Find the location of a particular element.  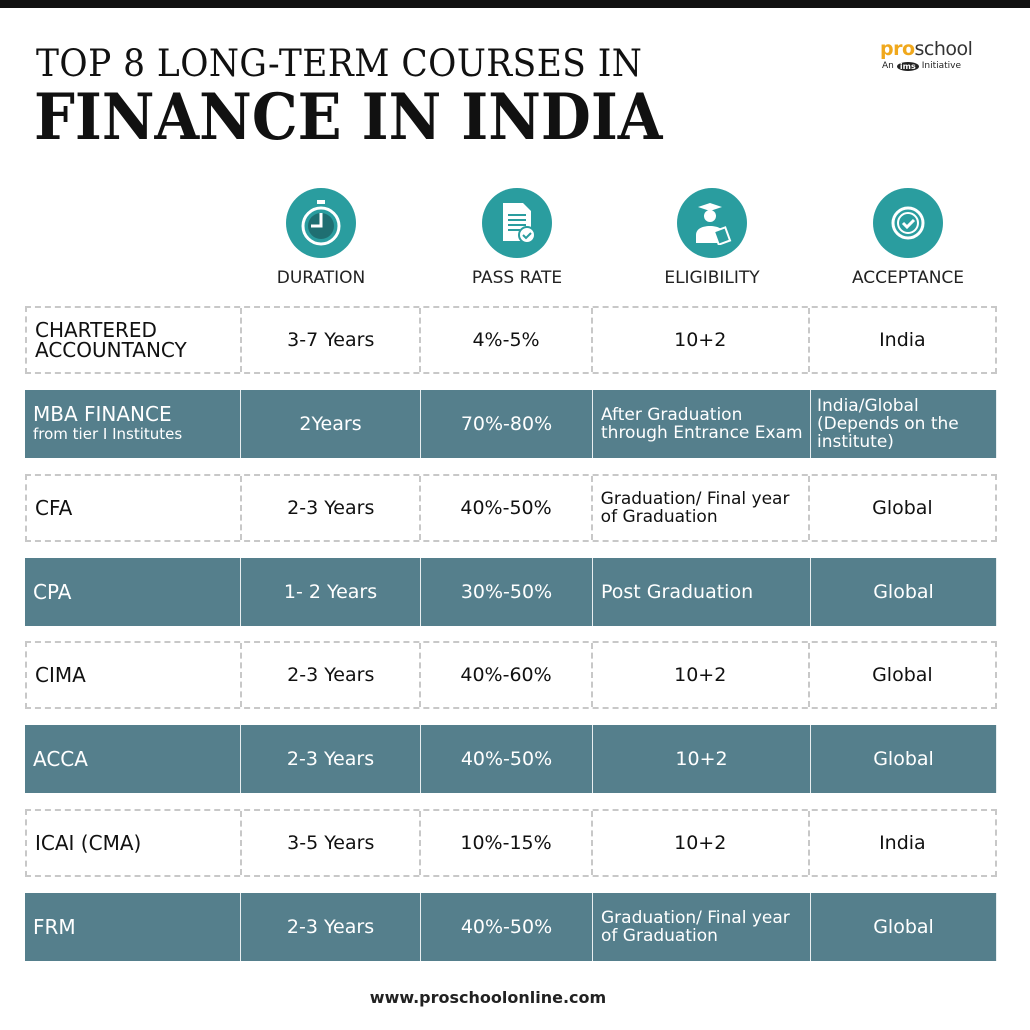

duration-cell: 2Years is located at coordinates (331, 424).